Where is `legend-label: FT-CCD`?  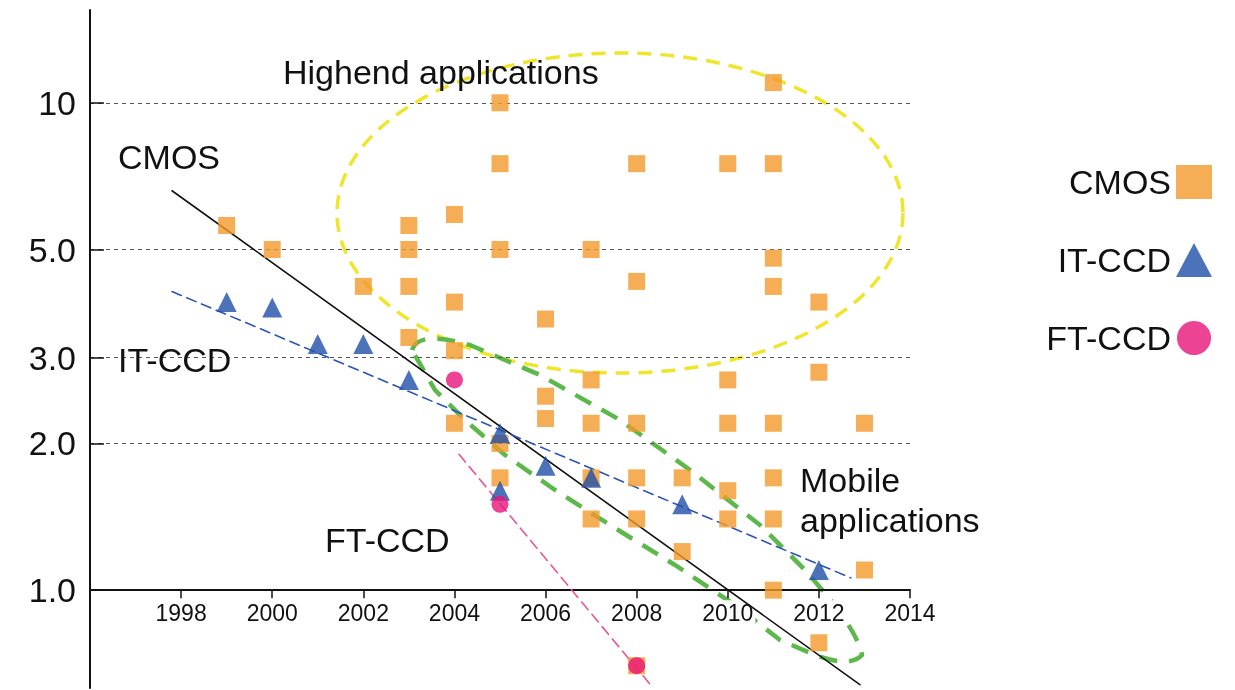
legend-label: FT-CCD is located at coordinates (1108, 338).